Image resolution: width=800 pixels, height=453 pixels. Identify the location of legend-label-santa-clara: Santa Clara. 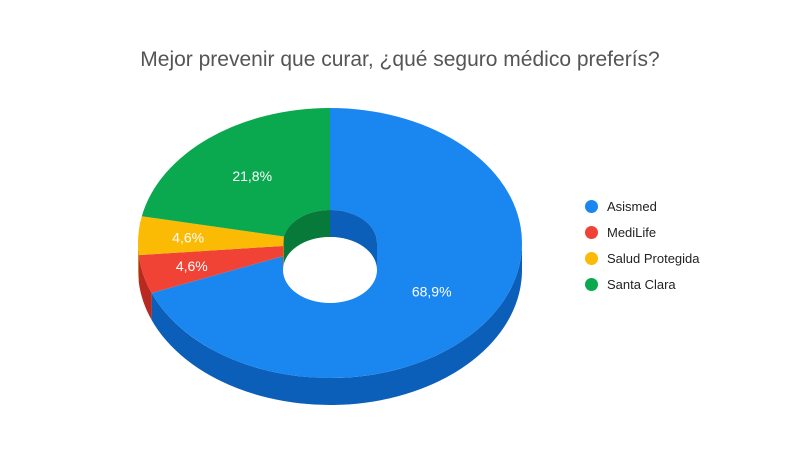
(641, 284).